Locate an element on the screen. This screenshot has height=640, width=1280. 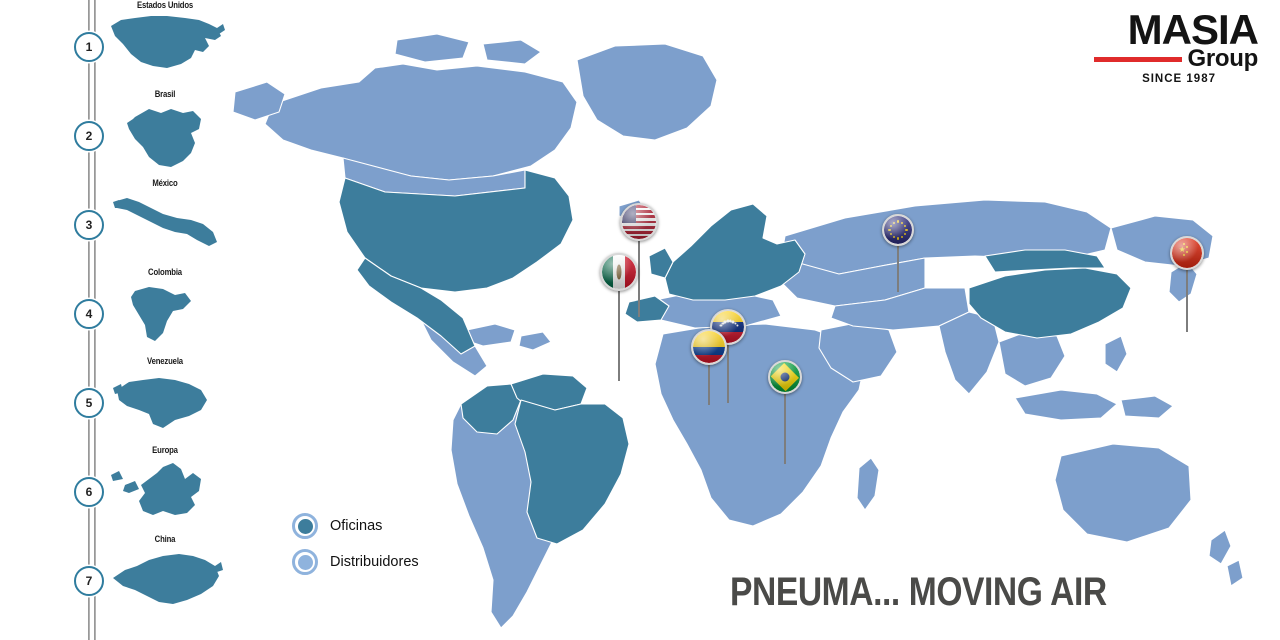
step-number: 3 is located at coordinates (89, 225).